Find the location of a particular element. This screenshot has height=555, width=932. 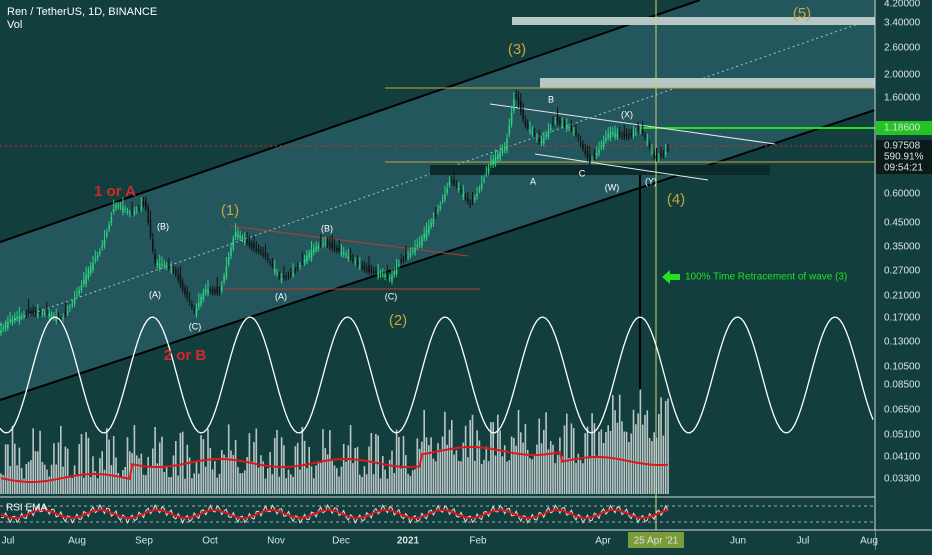

symbol-title: Ren / TetherUS, 1D, BINANCE is located at coordinates (82, 12).